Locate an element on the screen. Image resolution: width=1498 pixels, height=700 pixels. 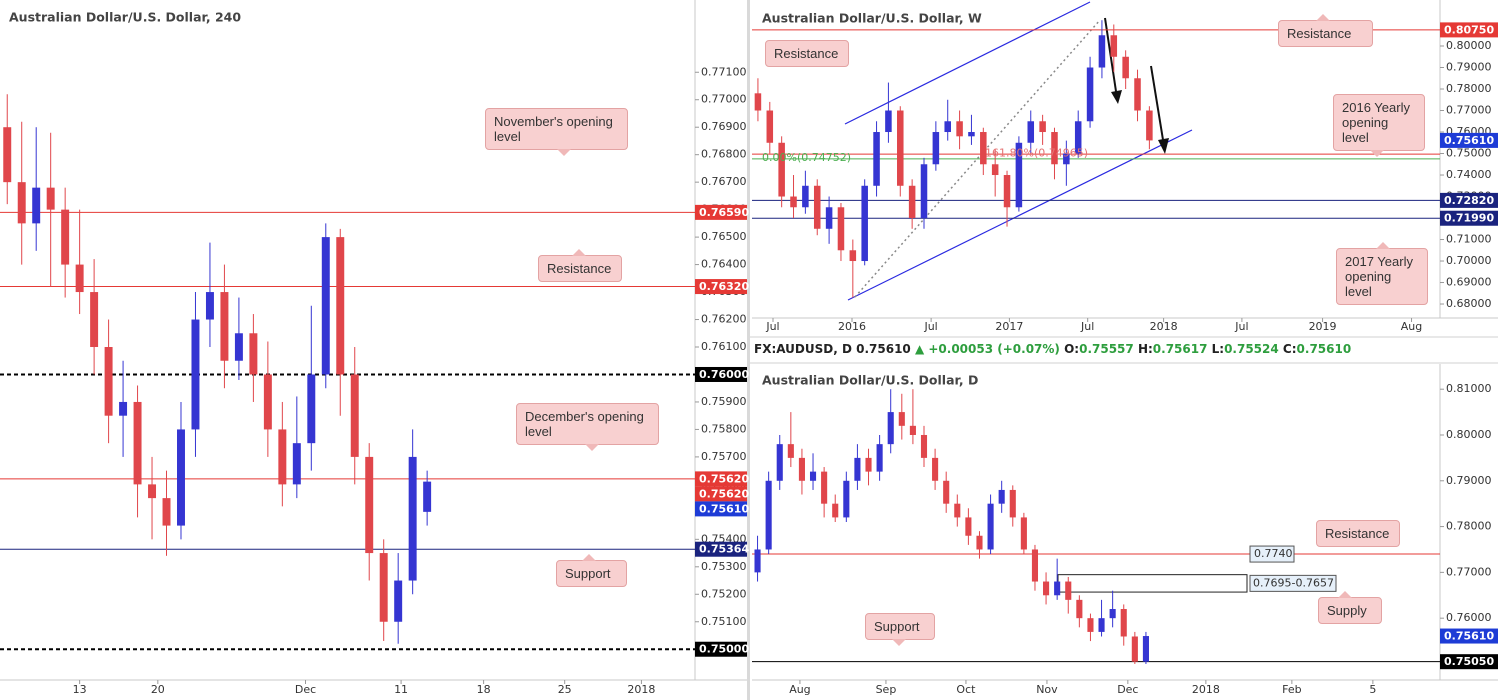
ohlc-key: O: is located at coordinates (1072, 349).